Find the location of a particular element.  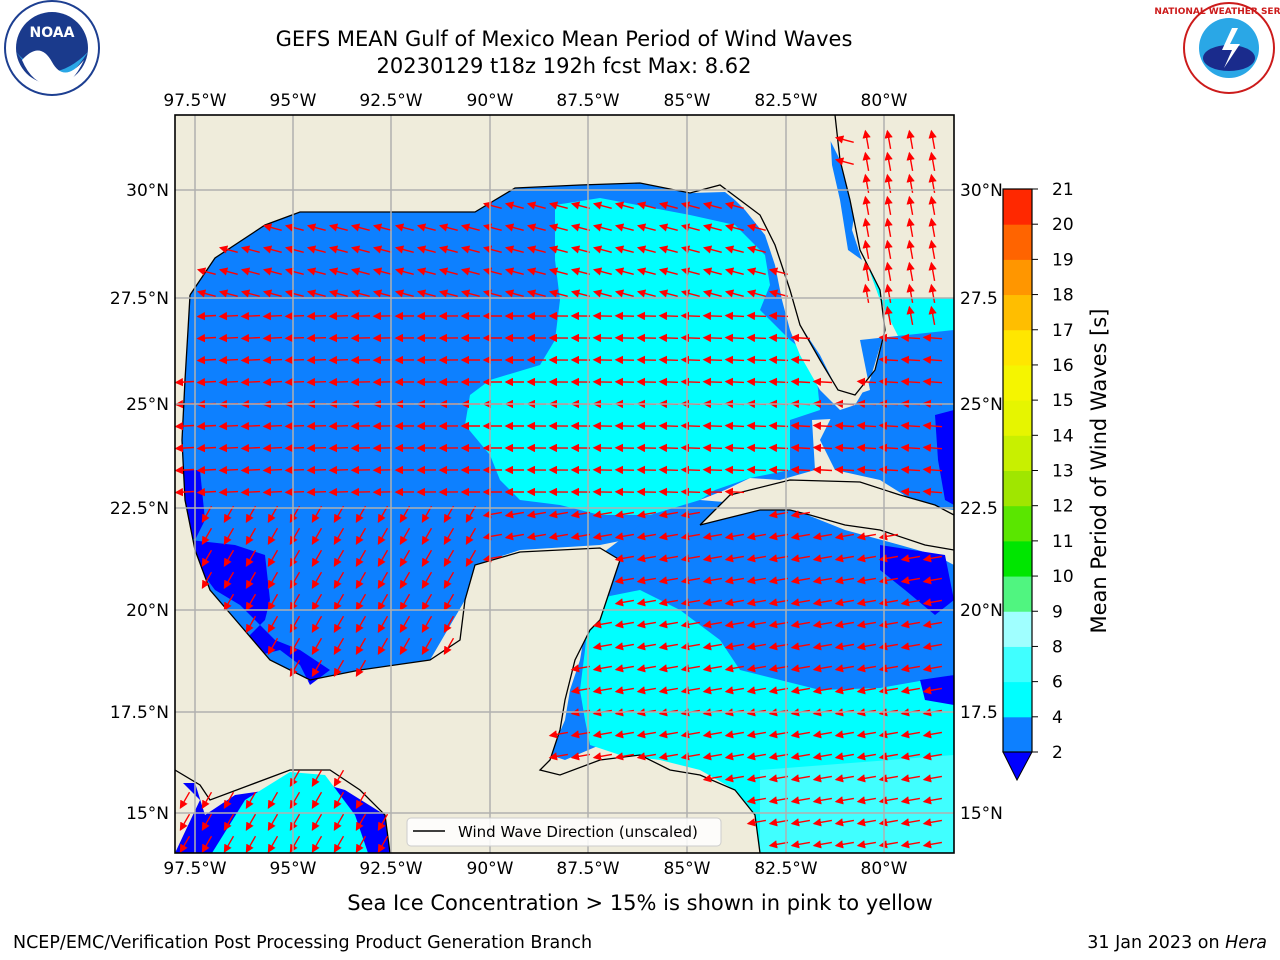

colorbar-tick-label: 4 is located at coordinates (1057, 718).